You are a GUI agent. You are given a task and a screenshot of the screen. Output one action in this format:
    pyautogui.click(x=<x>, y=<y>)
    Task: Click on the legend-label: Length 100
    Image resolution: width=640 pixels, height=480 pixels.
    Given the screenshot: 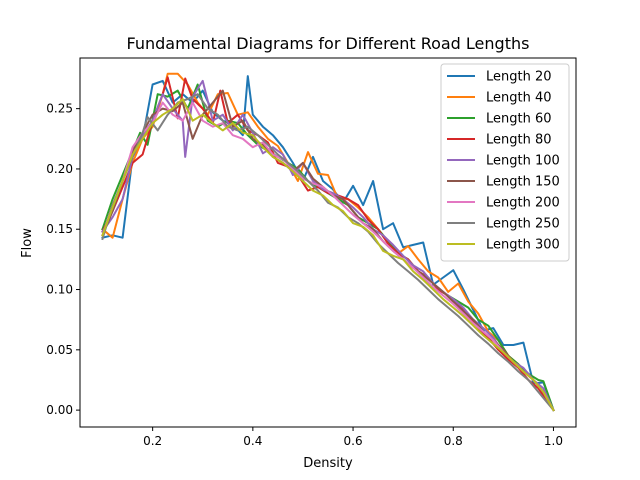 What is the action you would take?
    pyautogui.click(x=523, y=161)
    